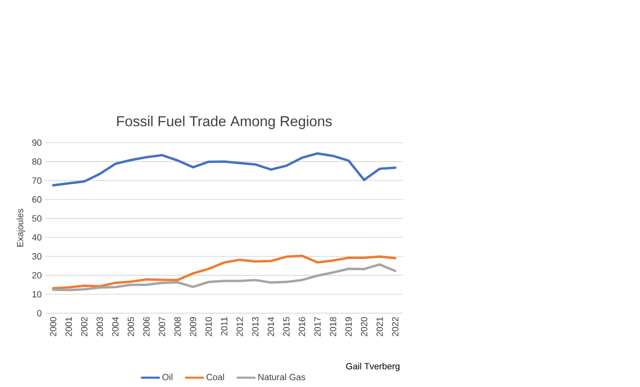 The image size is (640, 387). Describe the element at coordinates (37, 161) in the screenshot. I see `y-tick-label: 80` at that location.